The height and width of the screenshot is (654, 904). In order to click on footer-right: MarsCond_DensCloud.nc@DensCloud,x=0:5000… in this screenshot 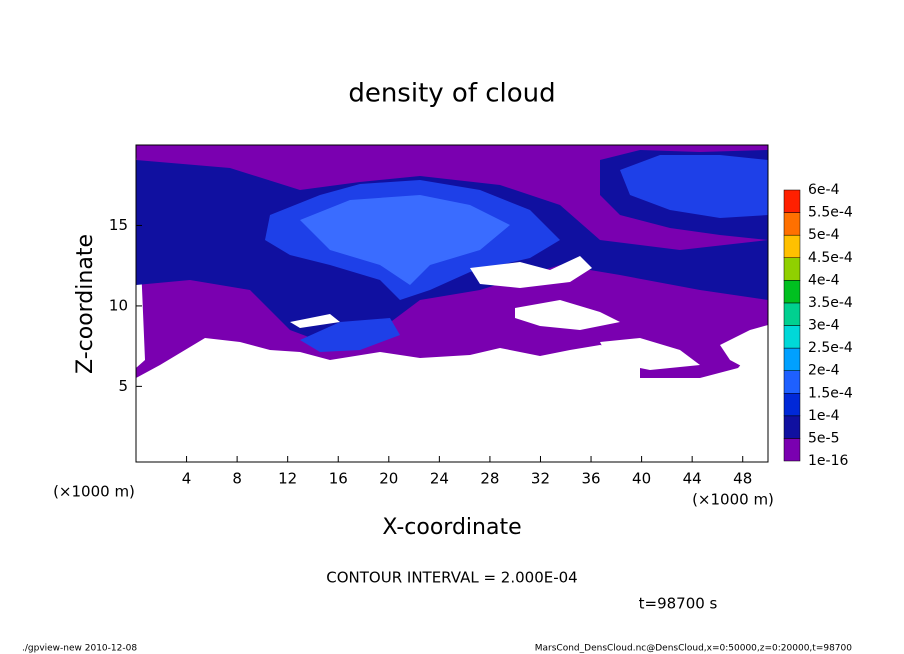, I will do `click(693, 649)`.